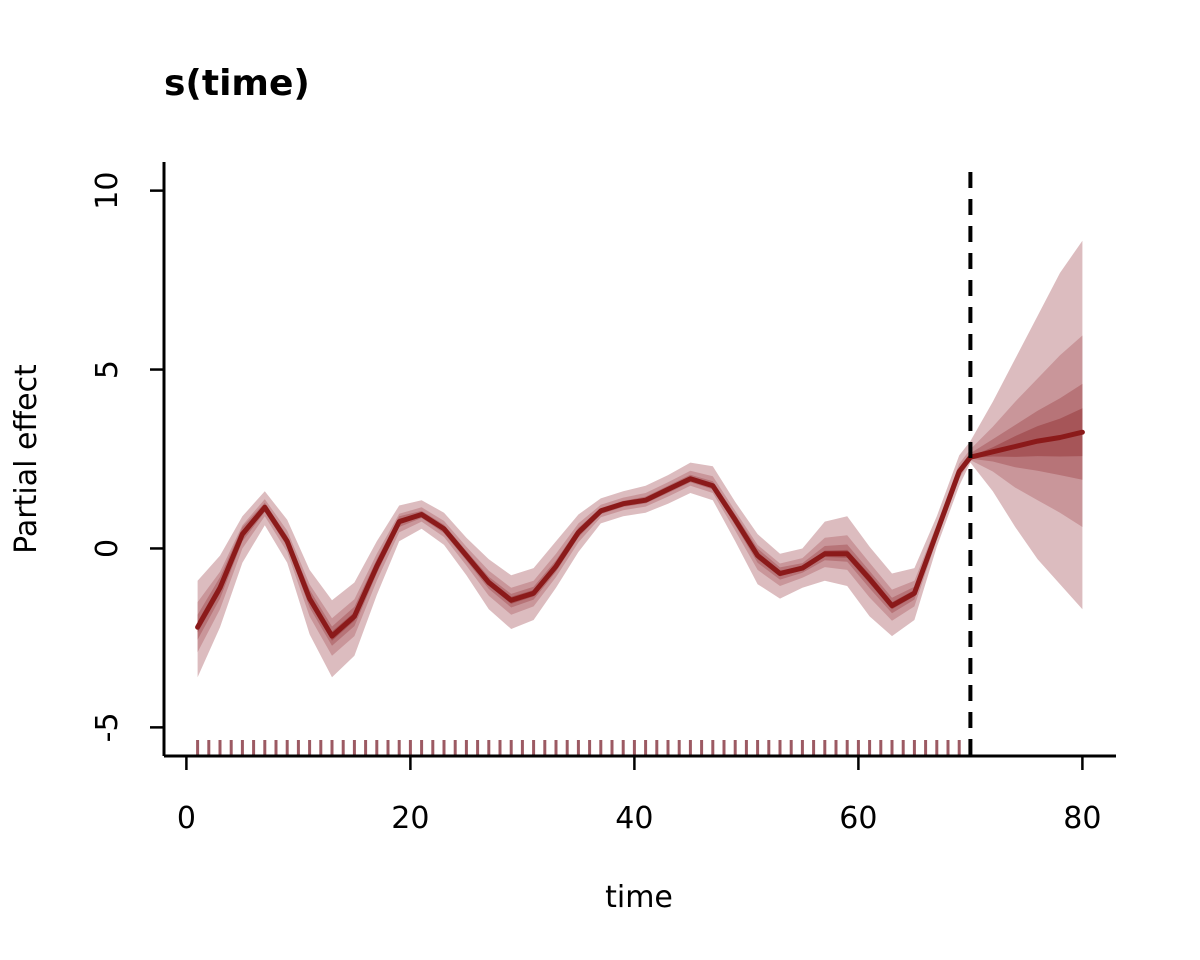  Describe the element at coordinates (127, 457) in the screenshot. I see `y-axis-ticks: -5 0 5 10` at that location.